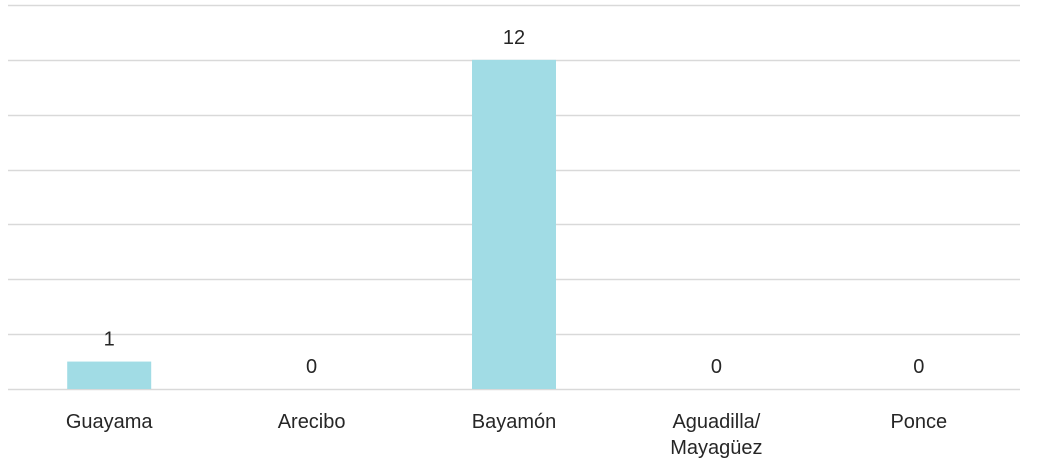 The image size is (1049, 469). What do you see at coordinates (514, 422) in the screenshot?
I see `category-tick-label: Bayamón` at bounding box center [514, 422].